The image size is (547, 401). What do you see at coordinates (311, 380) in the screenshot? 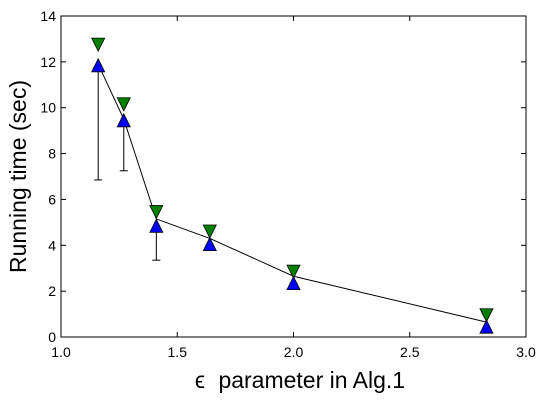
I see `x-axis-label-text: parameter in Alg.1` at bounding box center [311, 380].